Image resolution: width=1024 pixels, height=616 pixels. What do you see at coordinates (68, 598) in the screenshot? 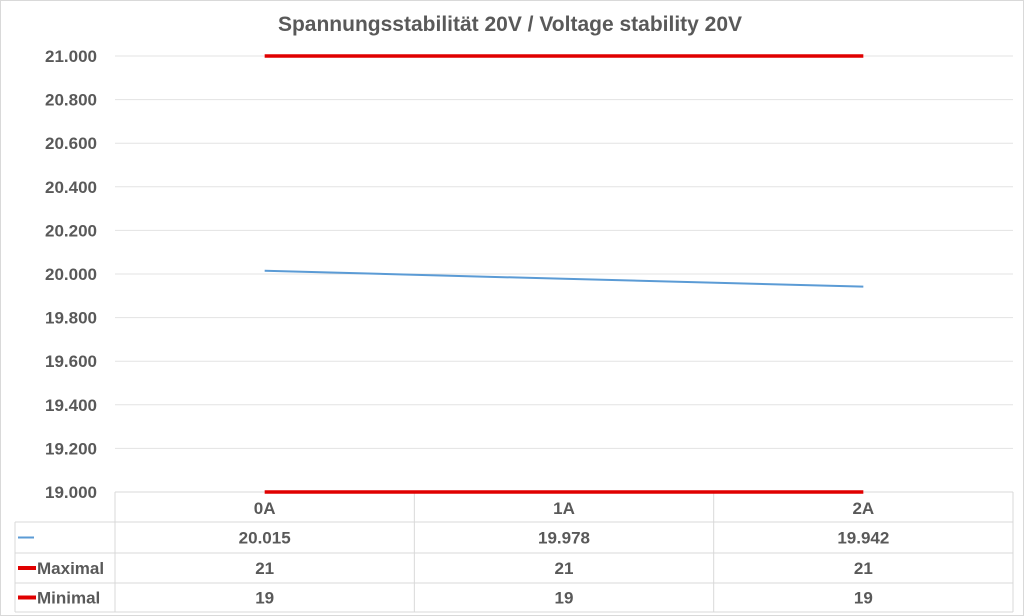
I see `legend-label: Minimal` at bounding box center [68, 598].